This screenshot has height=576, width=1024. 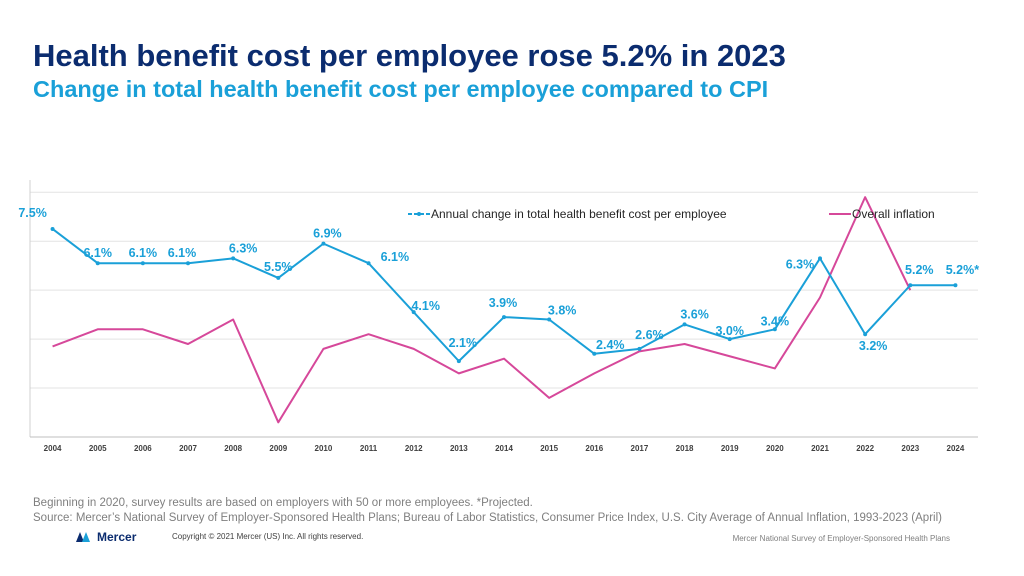 I want to click on x-tick-label: 2022, so click(x=865, y=448).